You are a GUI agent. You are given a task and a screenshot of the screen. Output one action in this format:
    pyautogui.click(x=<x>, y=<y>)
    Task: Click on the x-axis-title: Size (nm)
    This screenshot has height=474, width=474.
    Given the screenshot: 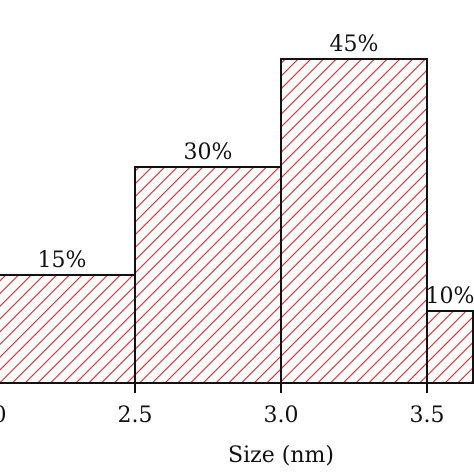 What is the action you would take?
    pyautogui.click(x=281, y=455)
    